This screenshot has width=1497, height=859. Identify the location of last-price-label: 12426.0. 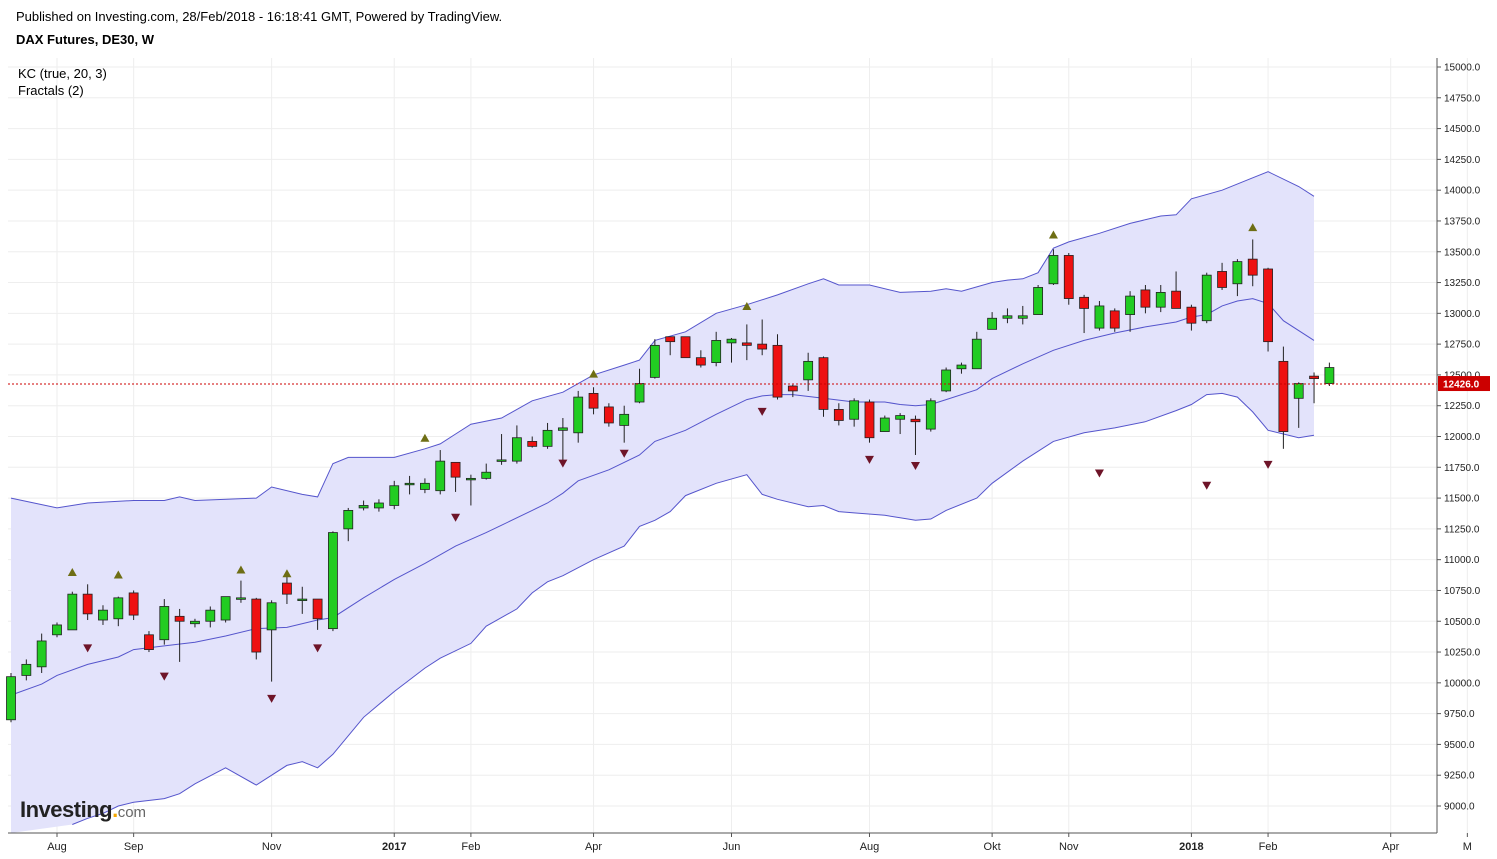
(1461, 385).